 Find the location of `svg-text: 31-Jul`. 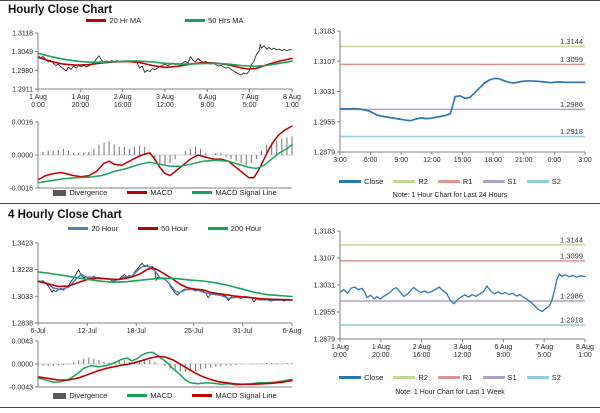

svg-text: 31-Jul is located at coordinates (243, 331).